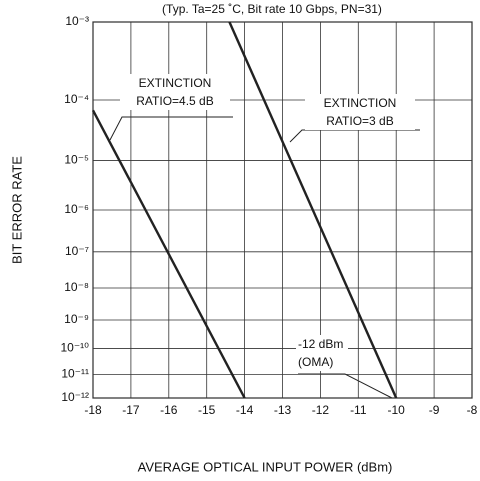 This screenshot has height=481, width=480. What do you see at coordinates (472, 410) in the screenshot?
I see `x-tick-label: -8` at bounding box center [472, 410].